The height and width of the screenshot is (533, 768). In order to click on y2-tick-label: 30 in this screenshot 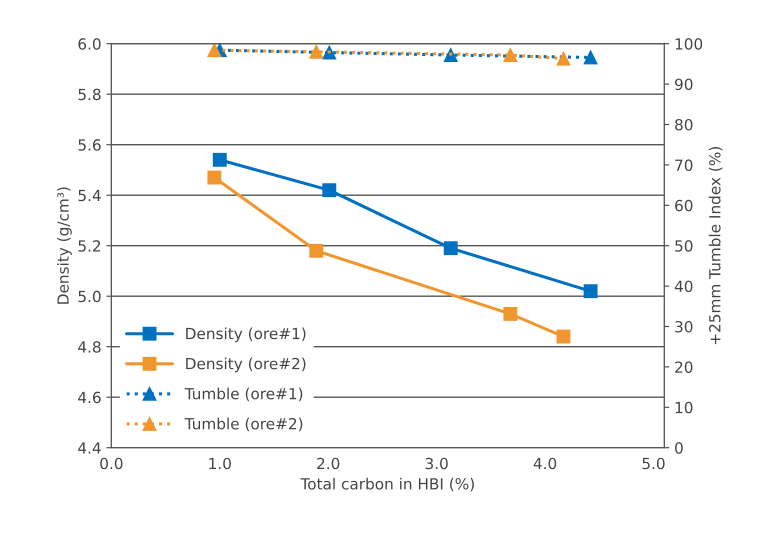, I will do `click(683, 326)`.